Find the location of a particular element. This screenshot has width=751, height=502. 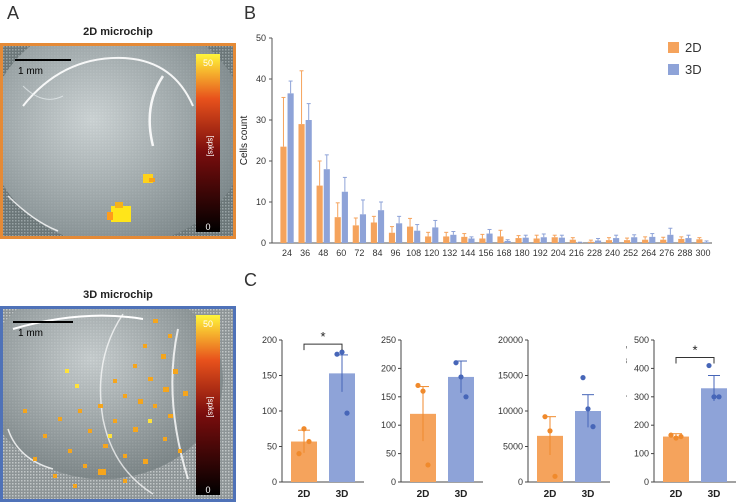

y-tick-label: 10000 is located at coordinates (510, 411).